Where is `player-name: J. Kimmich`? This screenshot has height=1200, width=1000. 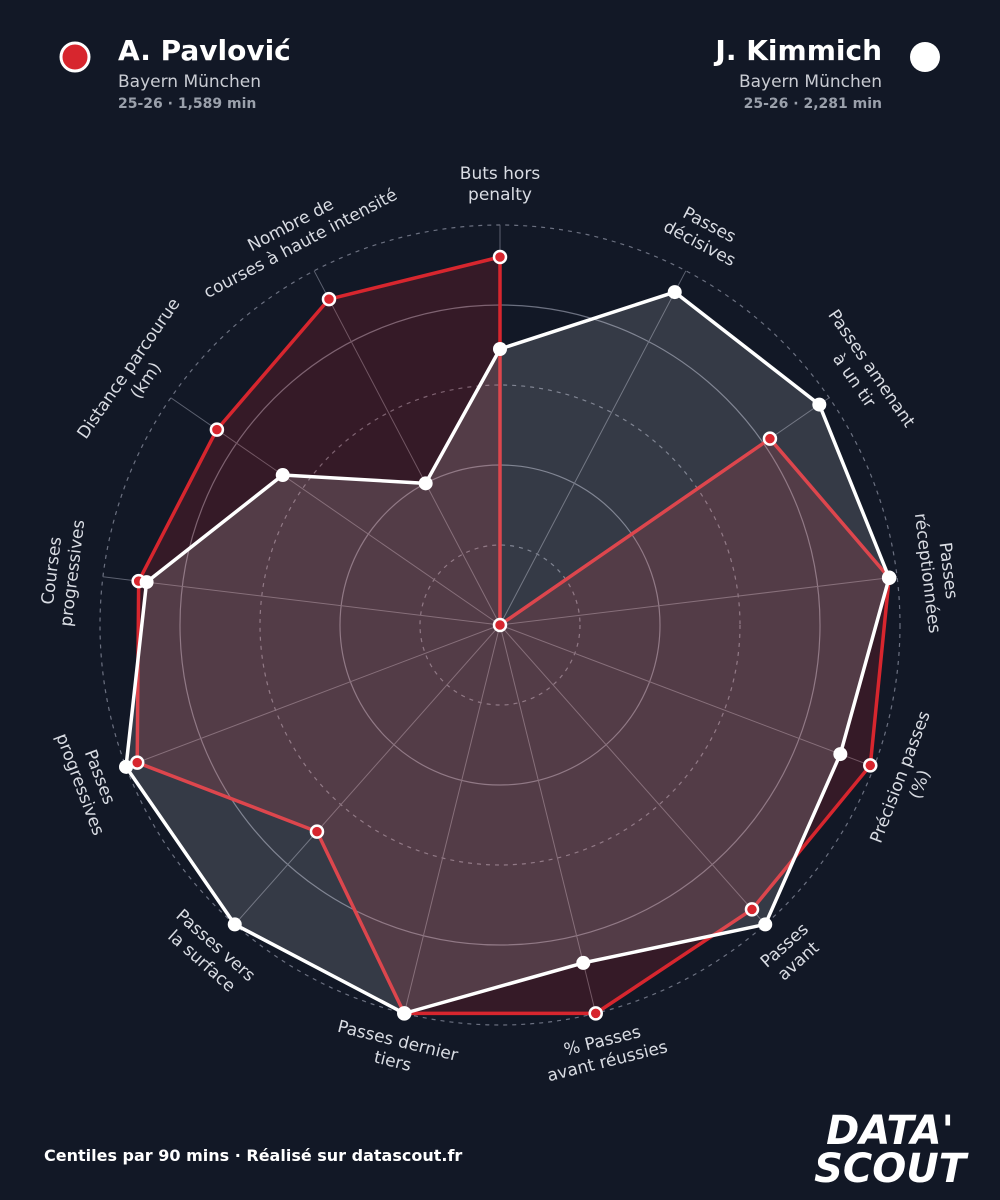
player-name: J. Kimmich is located at coordinates (798, 50).